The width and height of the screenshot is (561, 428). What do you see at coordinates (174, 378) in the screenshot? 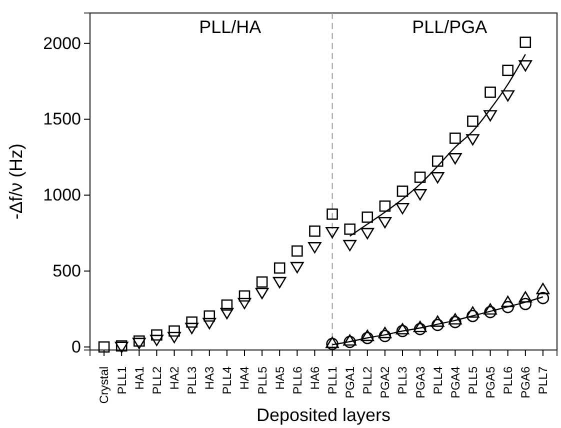
I see `x-tick-label: HA2` at bounding box center [174, 378].